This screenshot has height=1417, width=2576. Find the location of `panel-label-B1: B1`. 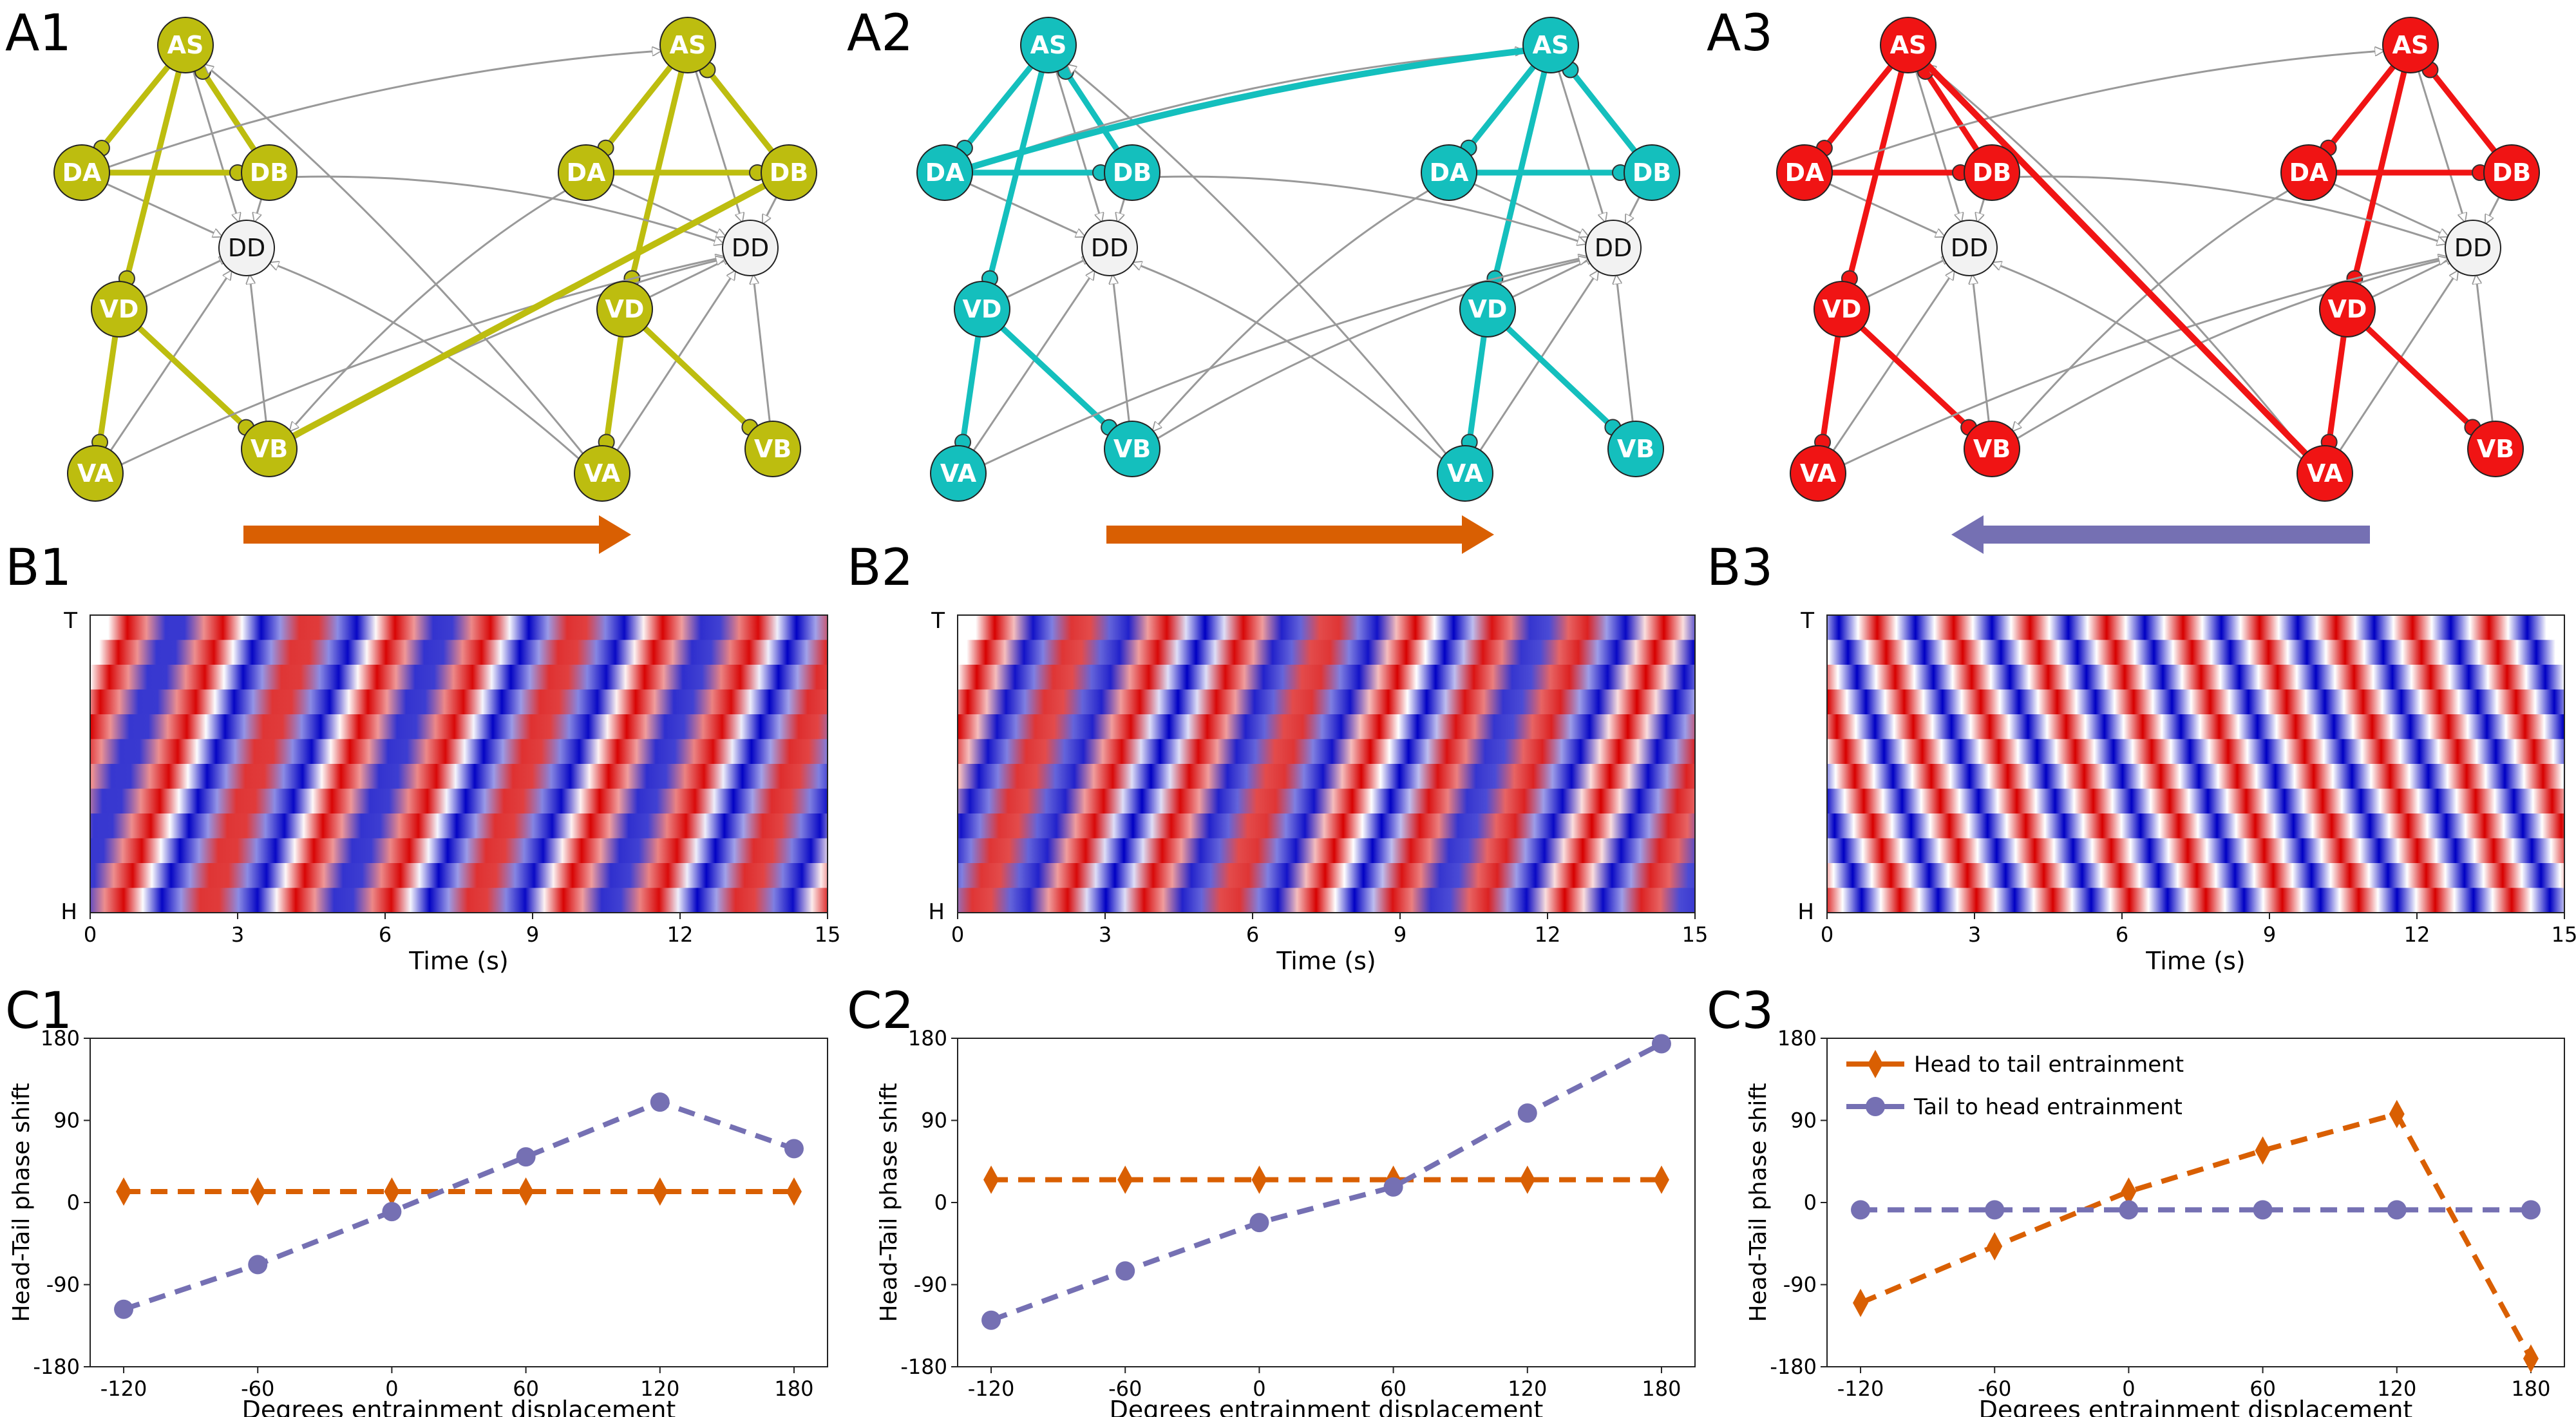

panel-label-B1: B1 is located at coordinates (38, 568).